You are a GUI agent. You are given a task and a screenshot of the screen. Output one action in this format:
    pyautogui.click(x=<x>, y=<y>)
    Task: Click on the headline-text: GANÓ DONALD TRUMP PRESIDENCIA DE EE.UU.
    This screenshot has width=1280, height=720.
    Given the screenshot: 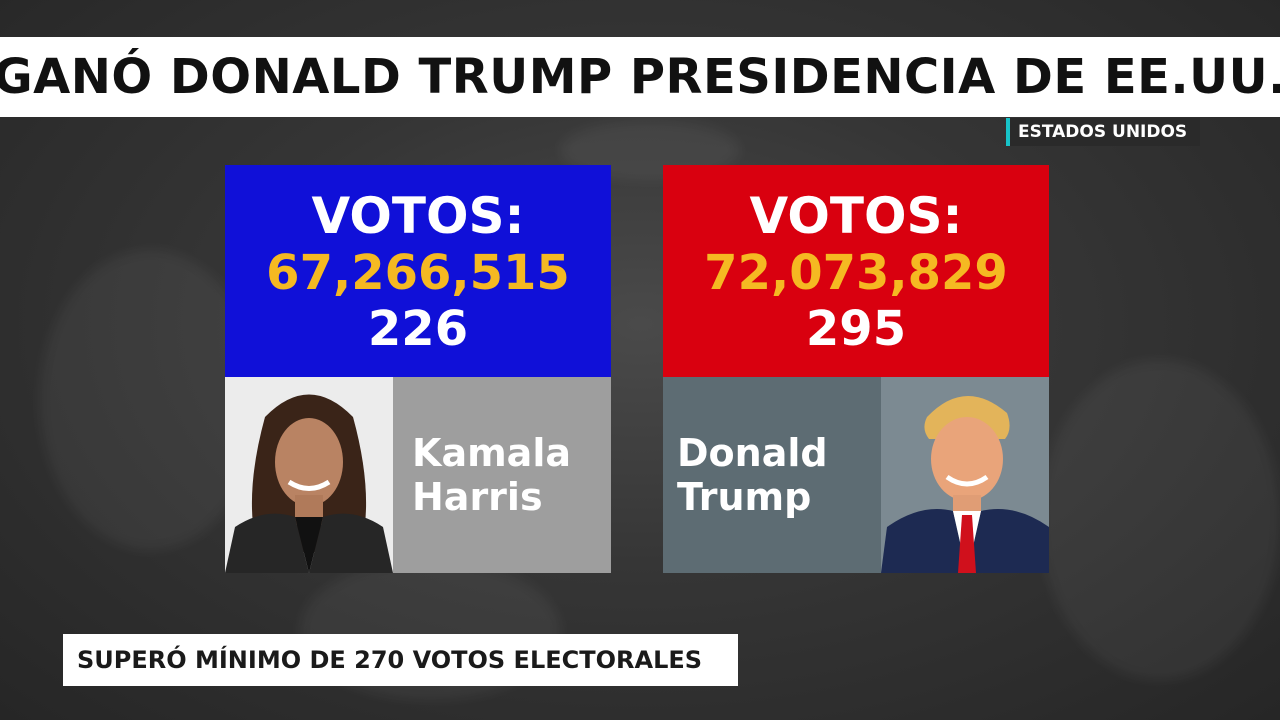 What is the action you would take?
    pyautogui.click(x=640, y=77)
    